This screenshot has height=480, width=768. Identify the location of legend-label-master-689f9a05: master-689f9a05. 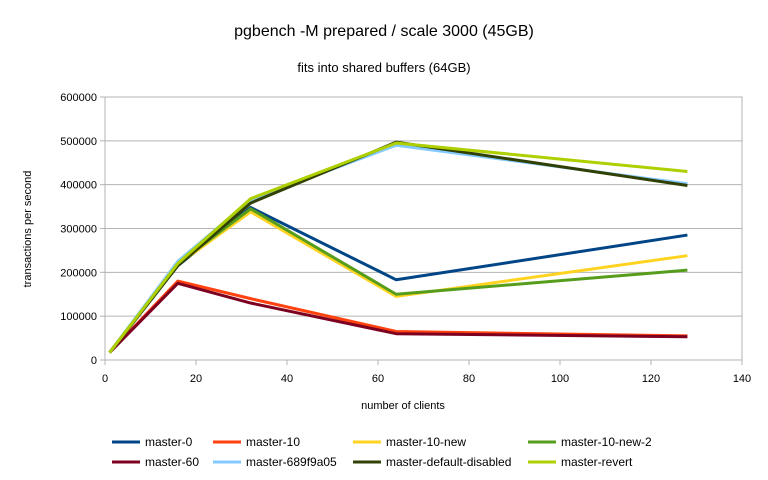
(291, 462).